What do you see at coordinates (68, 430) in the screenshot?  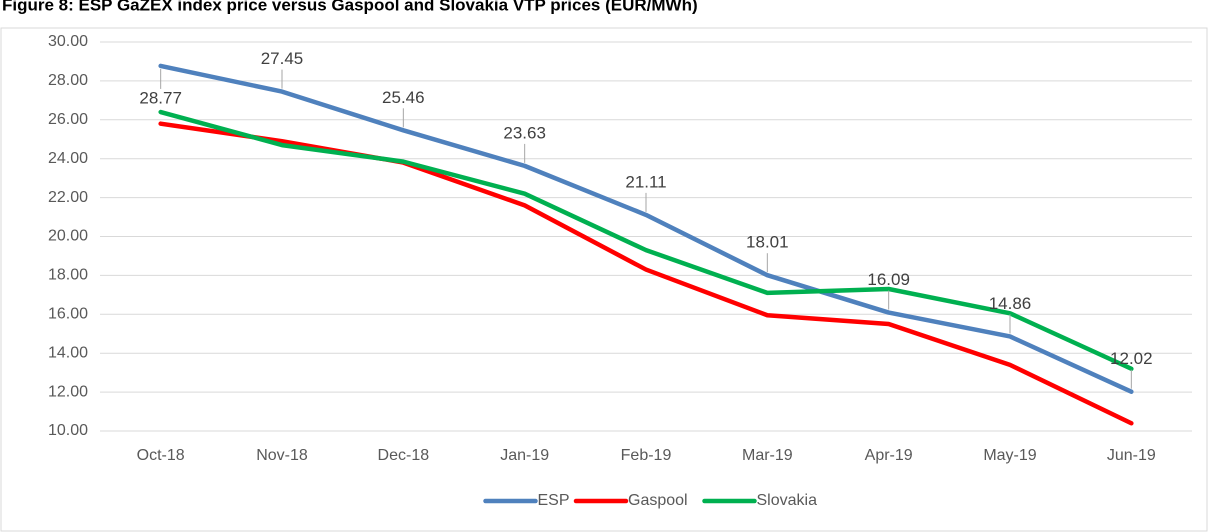 I see `y-tick-label: 10.00` at bounding box center [68, 430].